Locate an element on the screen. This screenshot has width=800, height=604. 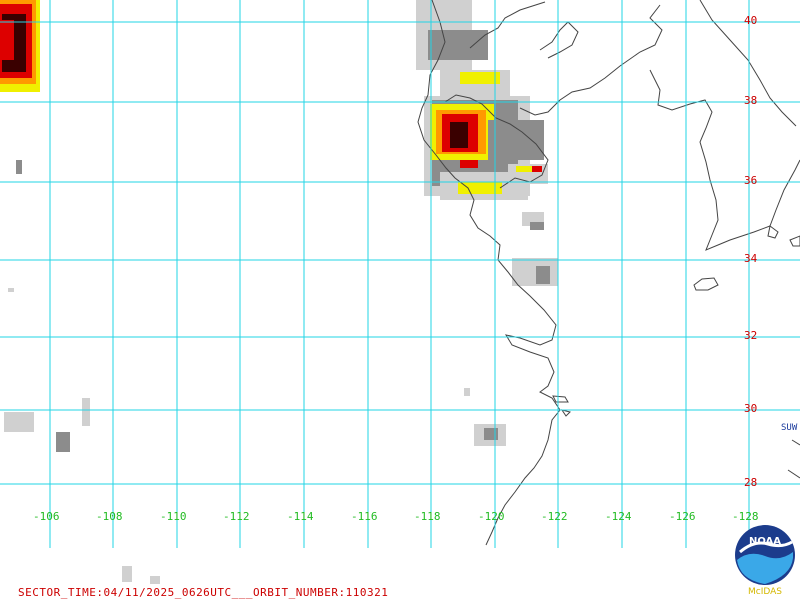
latitude-label: 36 is located at coordinates (751, 180).